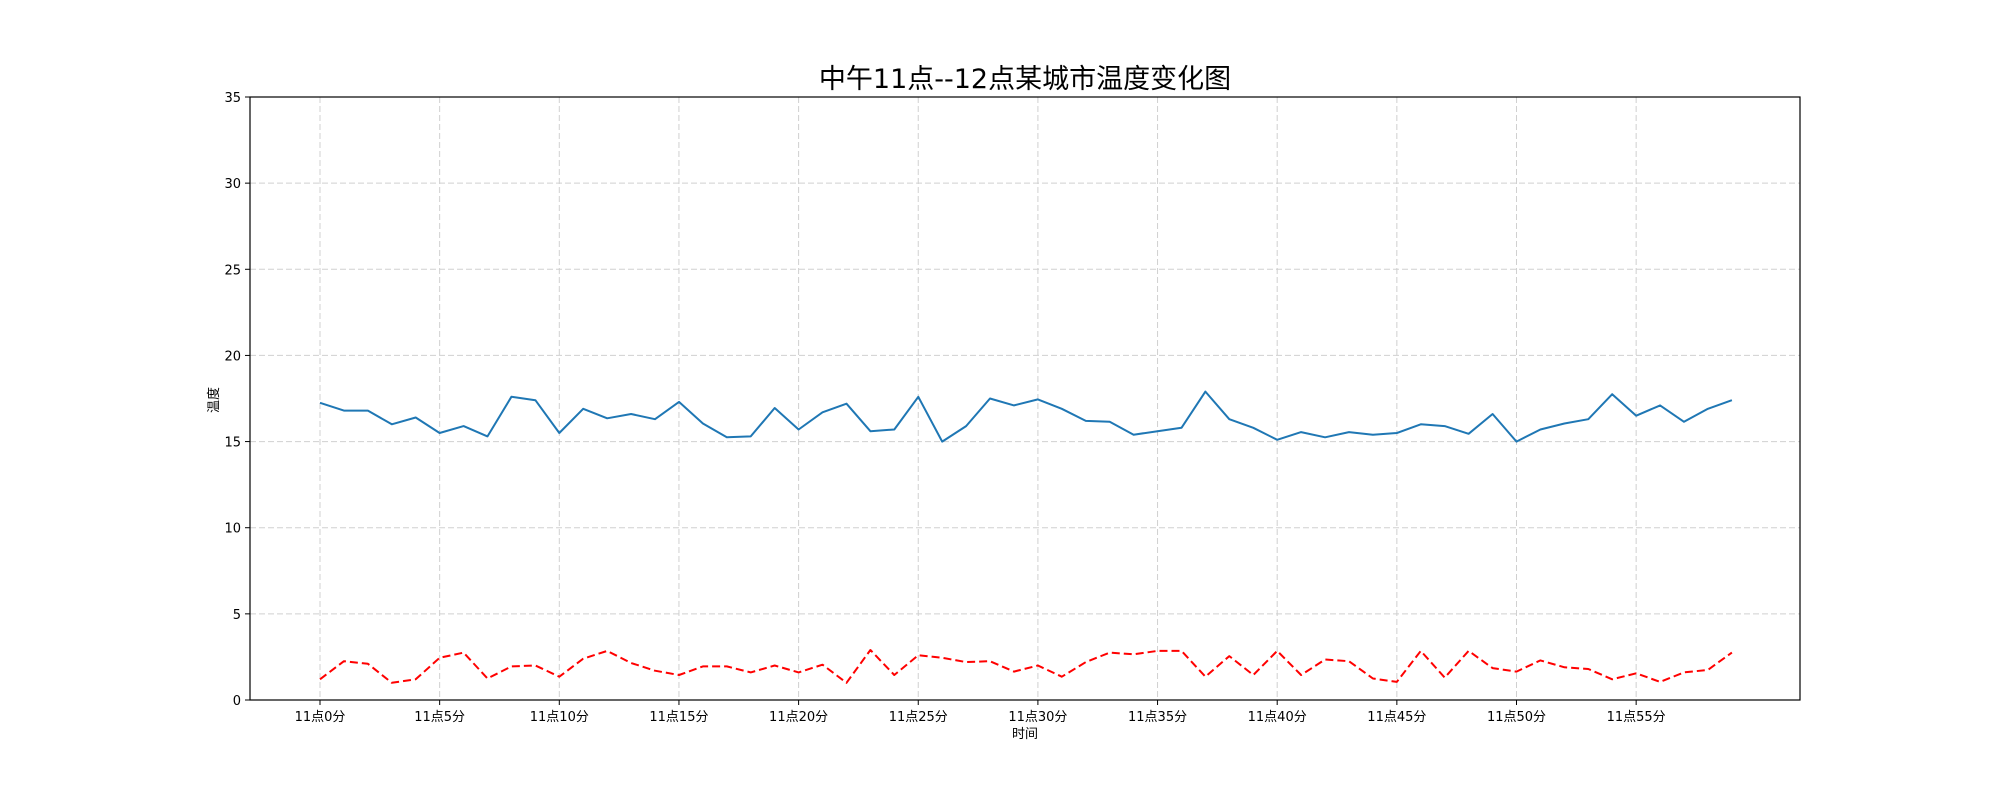 The height and width of the screenshot is (800, 2000). What do you see at coordinates (232, 270) in the screenshot?
I see `y-tick-label: 25` at bounding box center [232, 270].